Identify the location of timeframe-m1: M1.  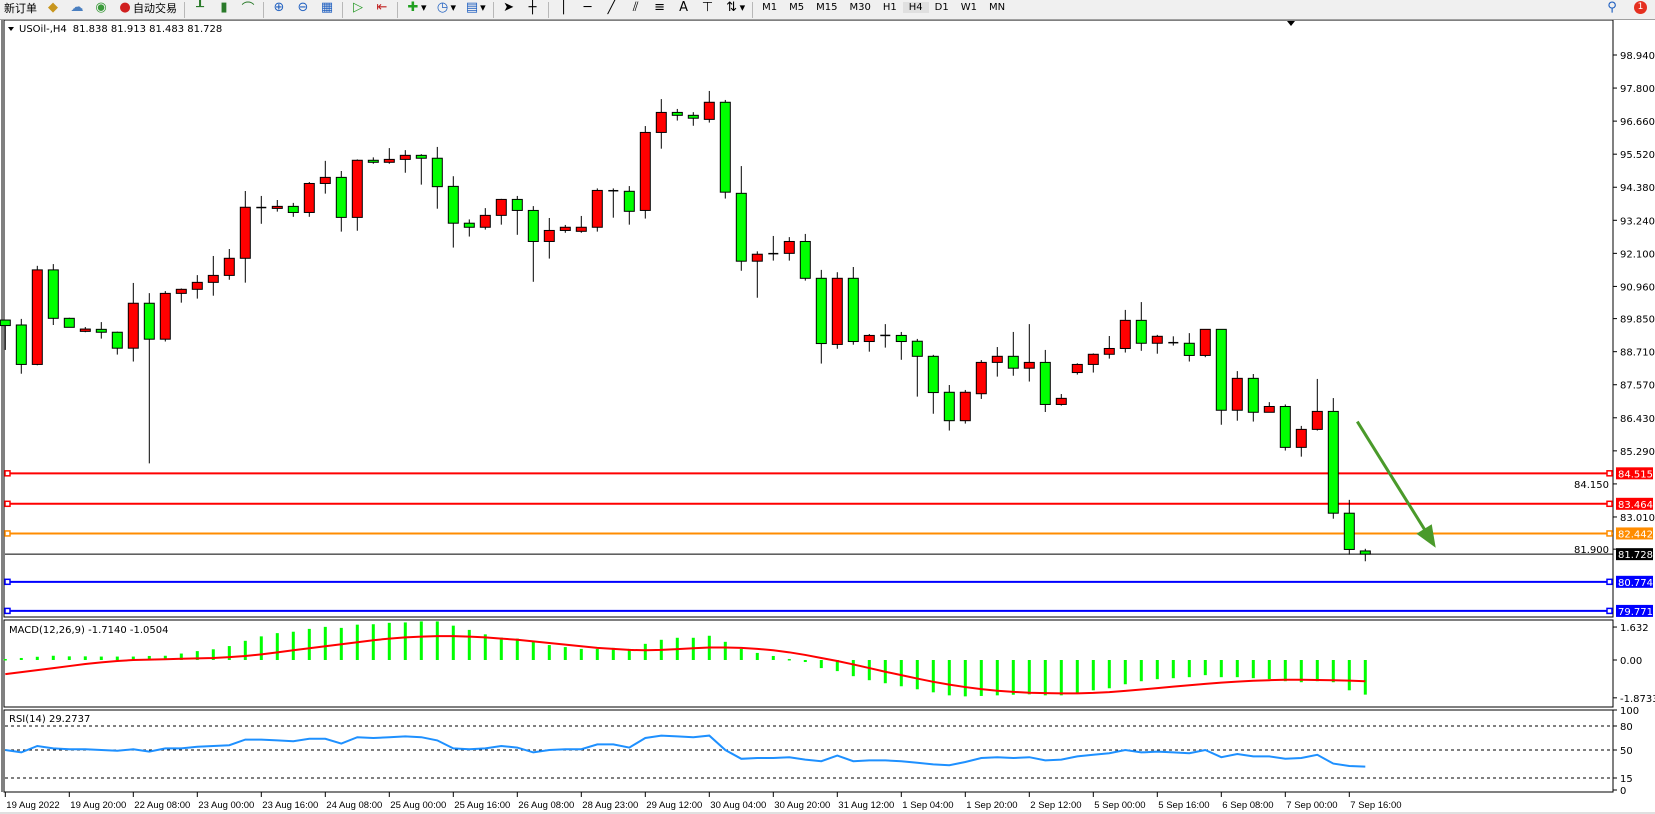
(770, 7).